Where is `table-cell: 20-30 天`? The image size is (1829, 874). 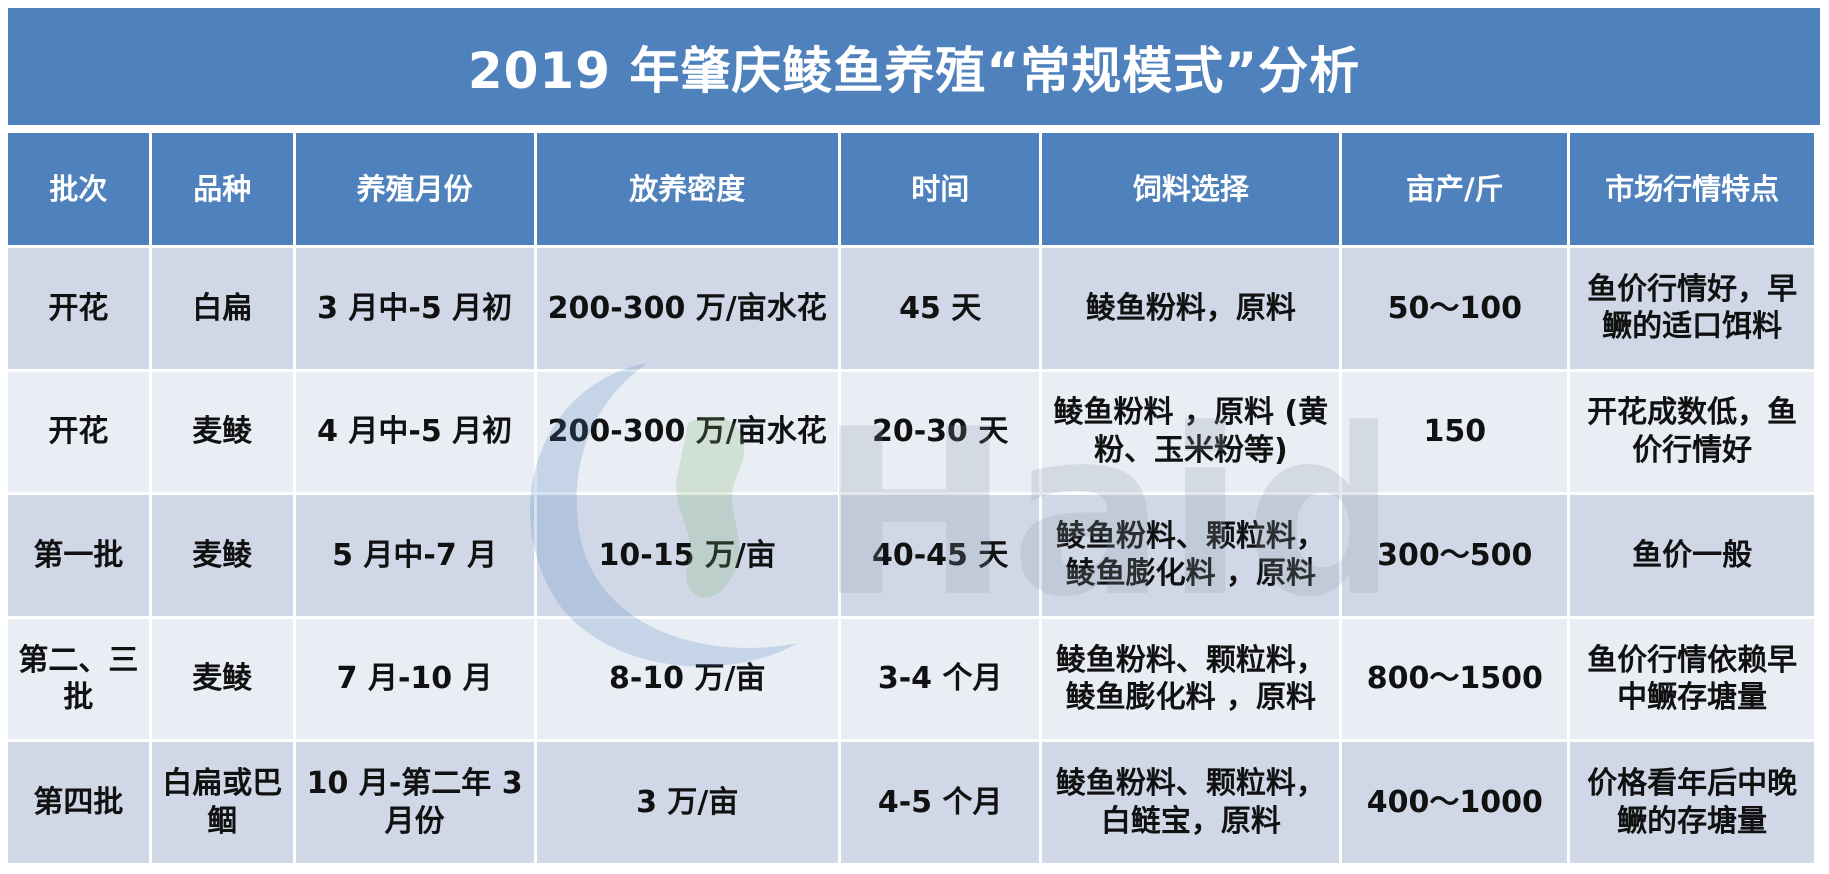 table-cell: 20-30 天 is located at coordinates (940, 432).